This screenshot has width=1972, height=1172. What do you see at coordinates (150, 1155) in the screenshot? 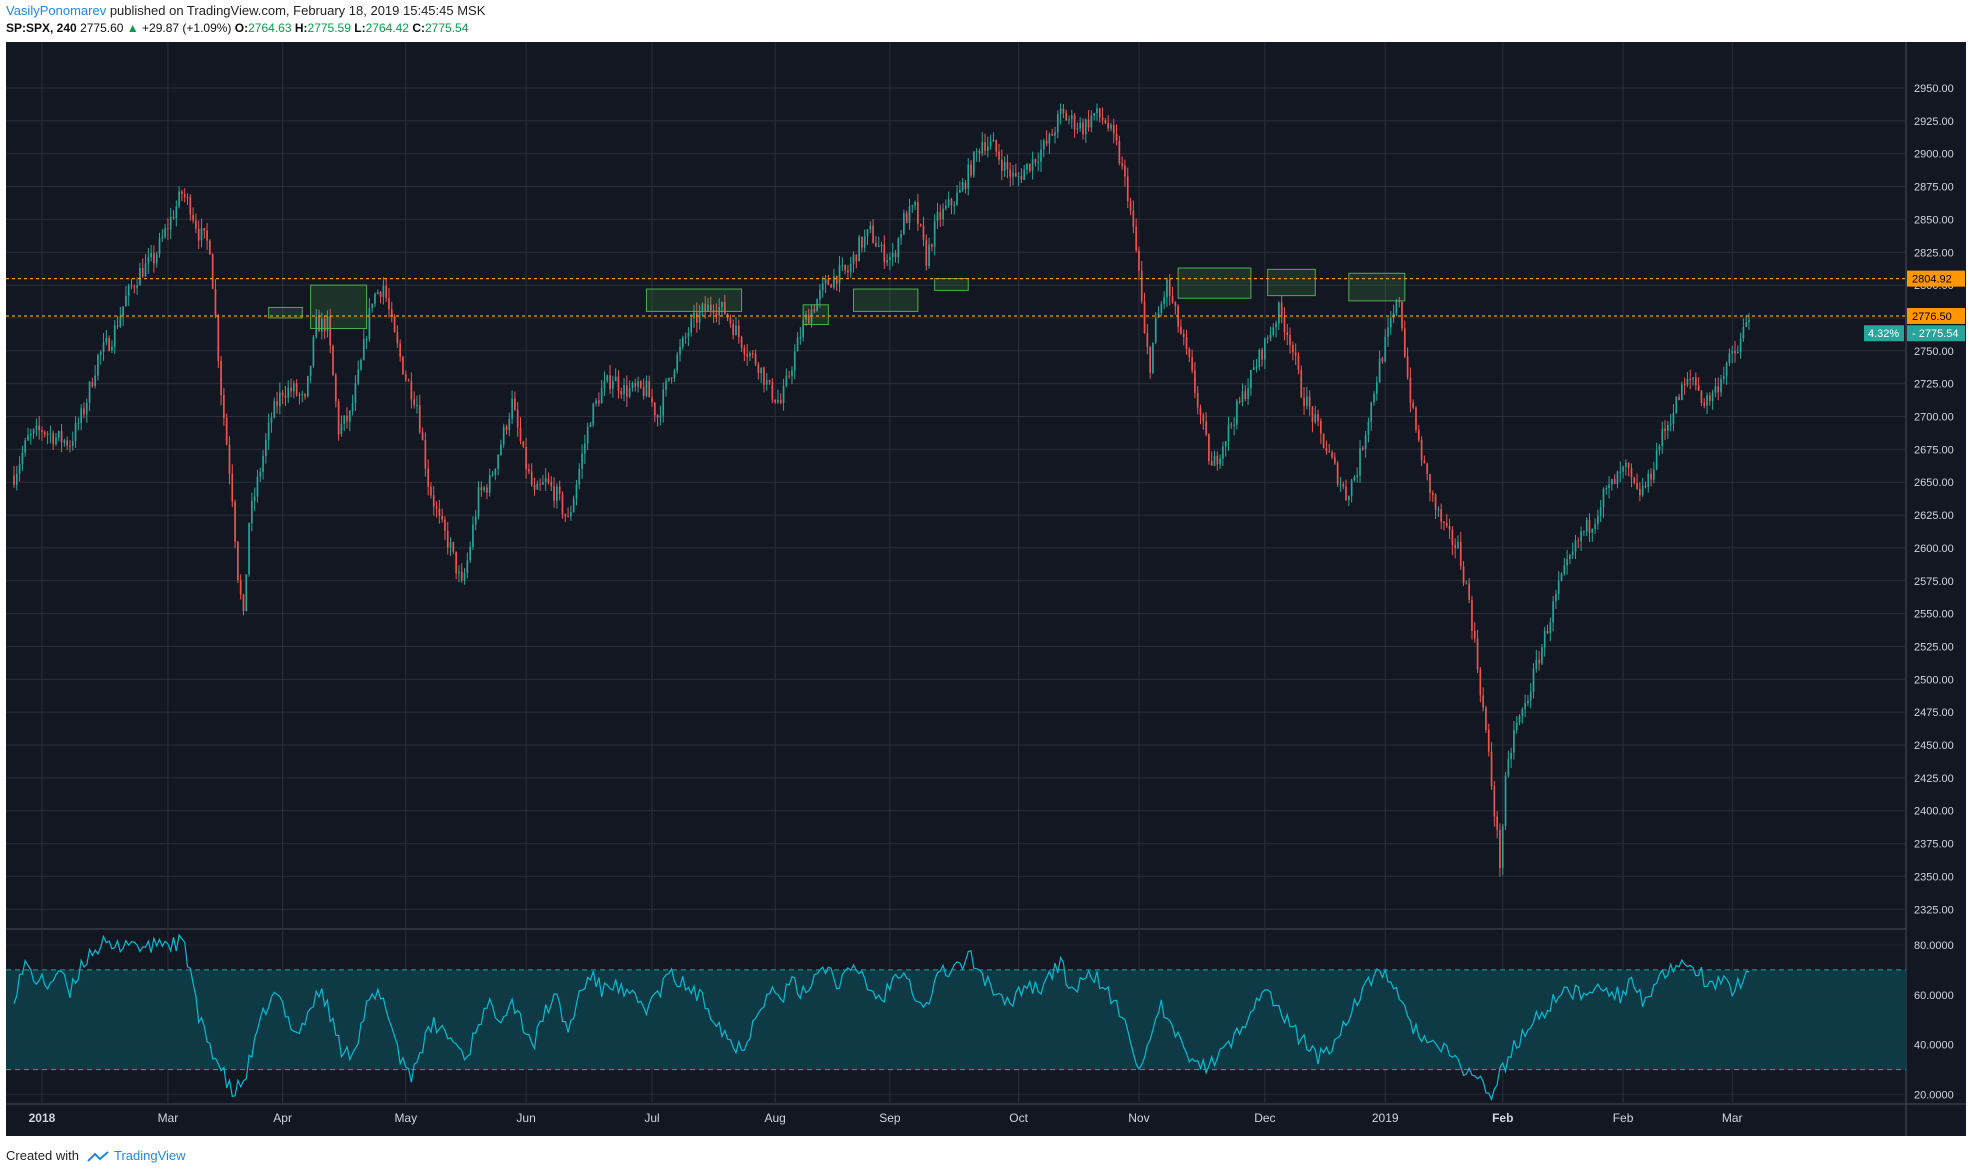
I see `tradingview-link: TradingView` at bounding box center [150, 1155].